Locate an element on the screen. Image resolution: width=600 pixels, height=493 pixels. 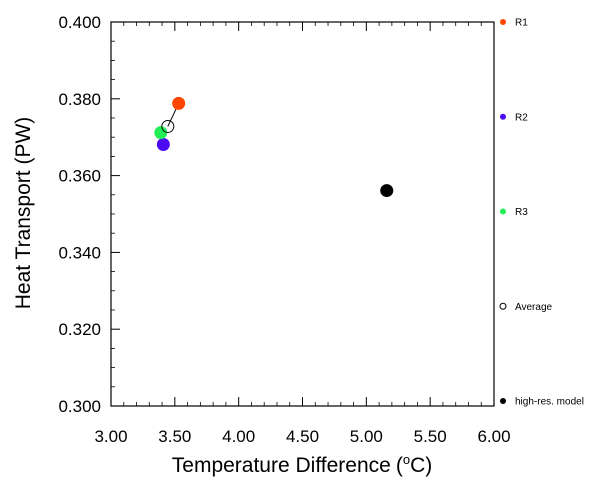
y-tick-label: 0.340 is located at coordinates (79, 252).